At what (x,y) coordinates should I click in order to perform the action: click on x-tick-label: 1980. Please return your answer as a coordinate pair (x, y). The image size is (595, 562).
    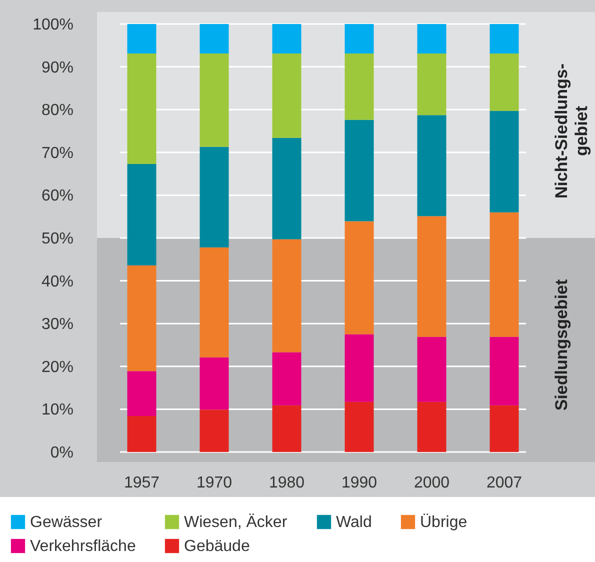
    Looking at the image, I should click on (286, 483).